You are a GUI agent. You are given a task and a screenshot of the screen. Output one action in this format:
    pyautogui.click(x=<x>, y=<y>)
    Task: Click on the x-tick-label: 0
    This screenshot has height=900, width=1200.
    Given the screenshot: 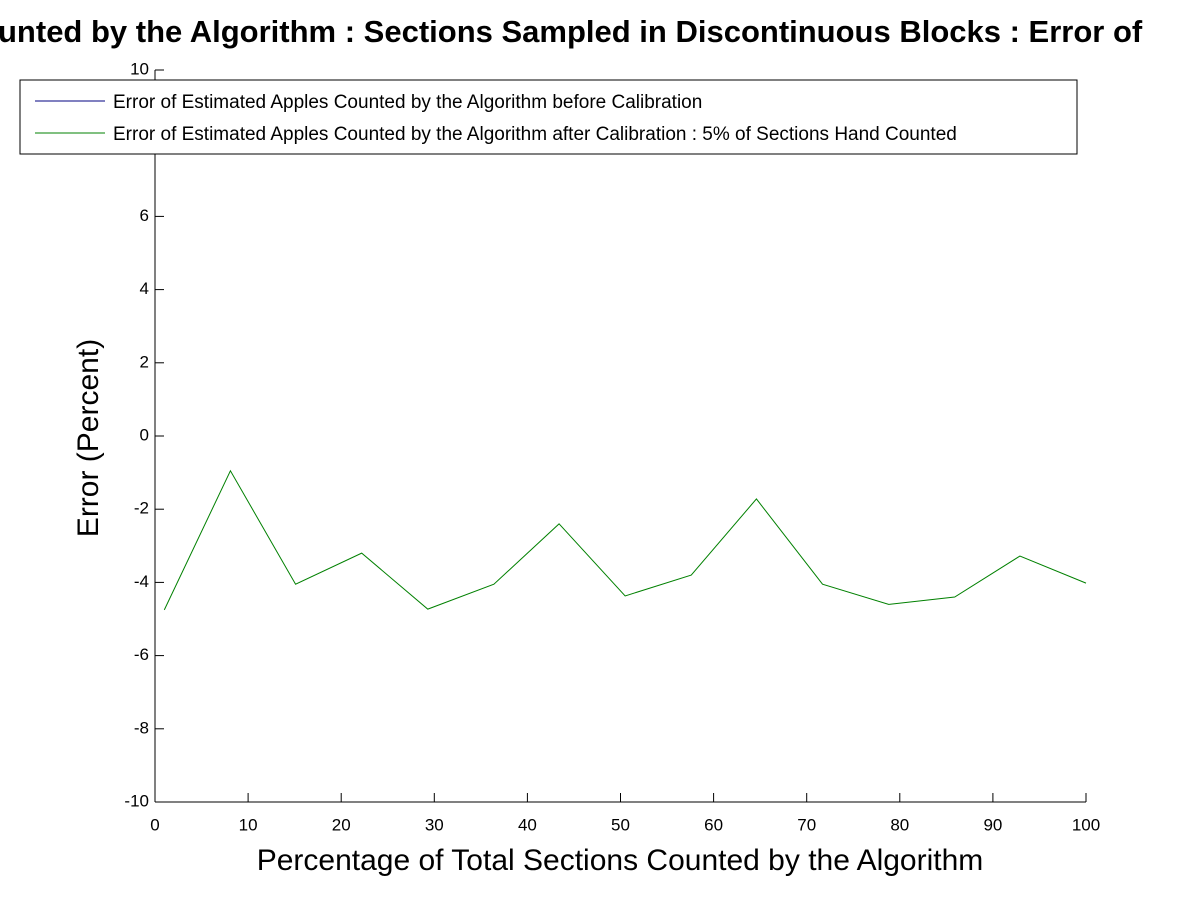 What is the action you would take?
    pyautogui.click(x=154, y=824)
    